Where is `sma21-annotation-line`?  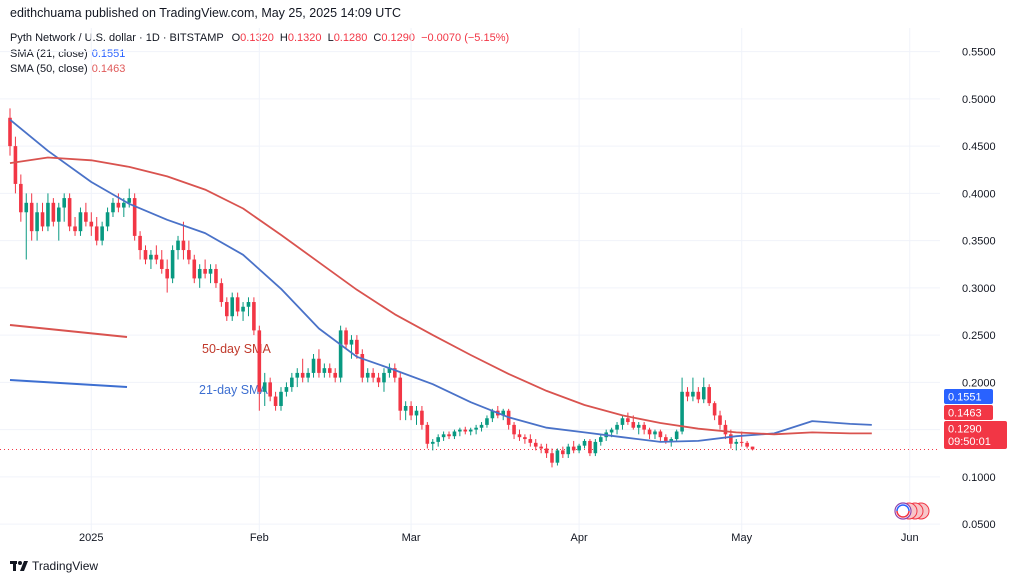
sma21-annotation-line is located at coordinates (68, 383).